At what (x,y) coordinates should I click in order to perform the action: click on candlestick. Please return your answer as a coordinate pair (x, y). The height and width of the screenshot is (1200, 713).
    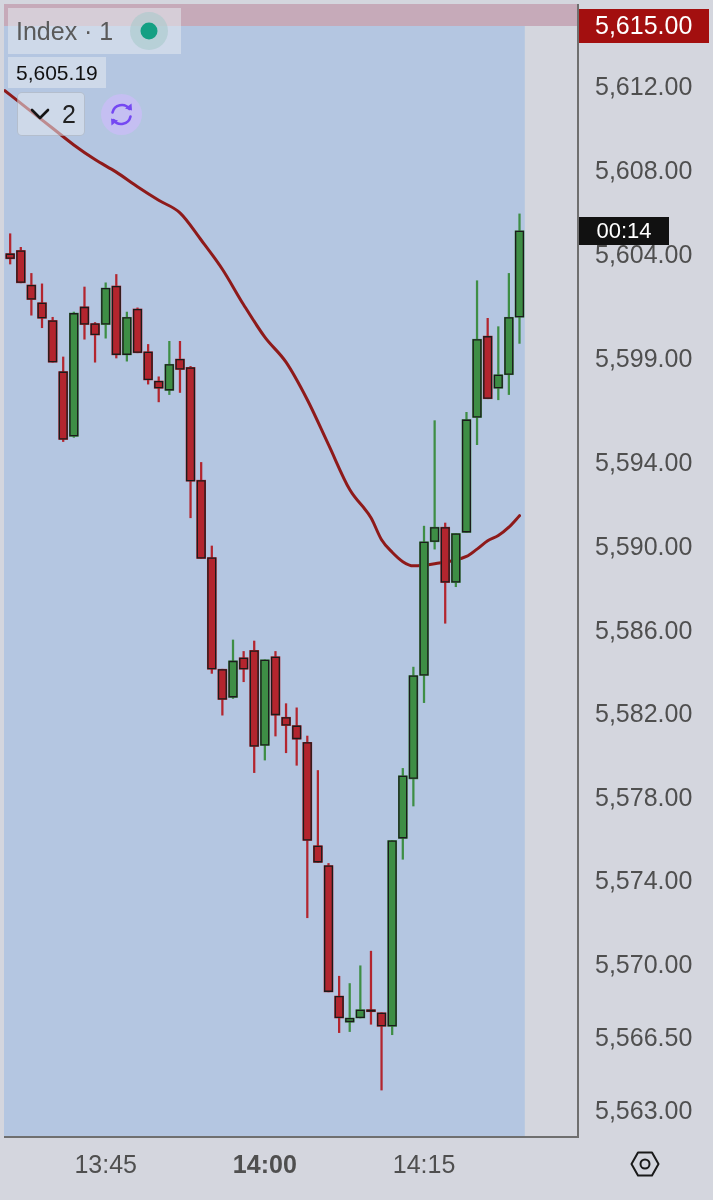
    Looking at the image, I should click on (381, 1051).